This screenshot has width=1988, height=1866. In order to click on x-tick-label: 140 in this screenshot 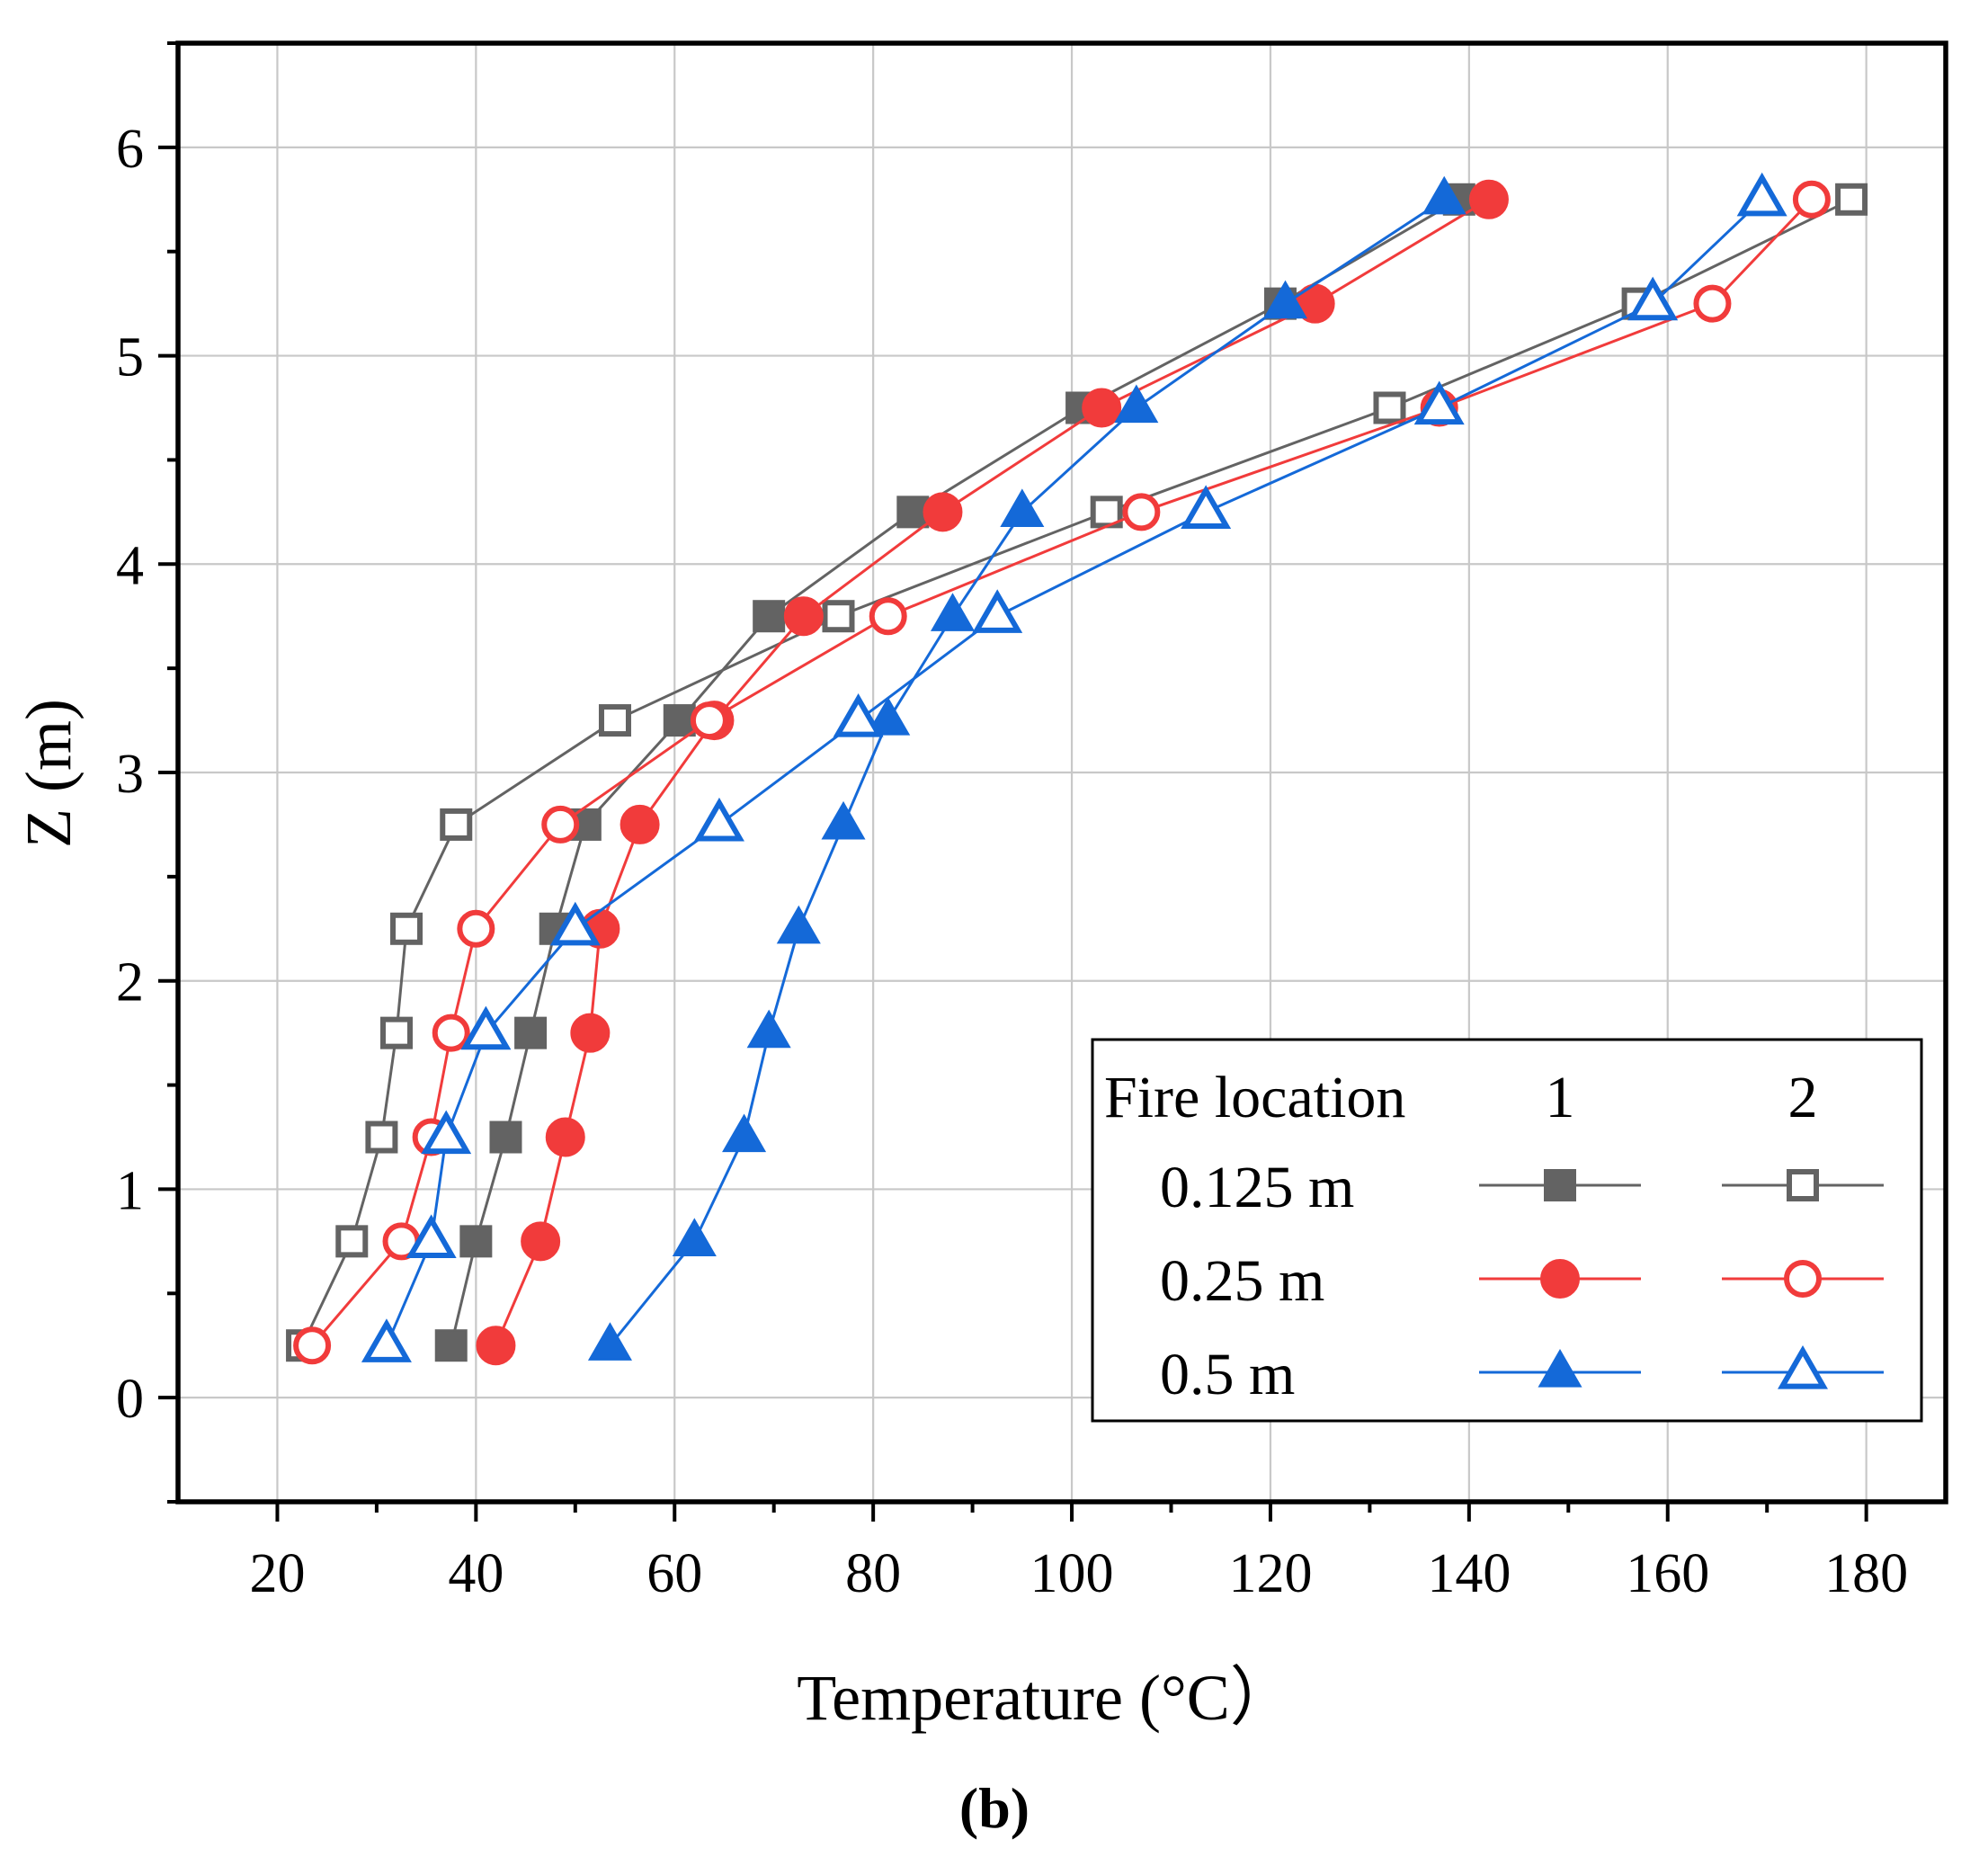, I will do `click(1469, 1573)`.